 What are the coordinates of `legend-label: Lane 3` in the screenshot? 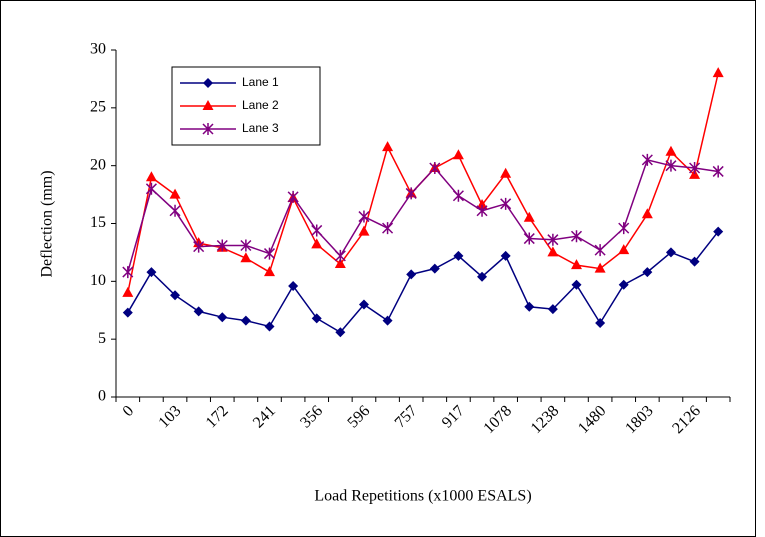 It's located at (260, 128).